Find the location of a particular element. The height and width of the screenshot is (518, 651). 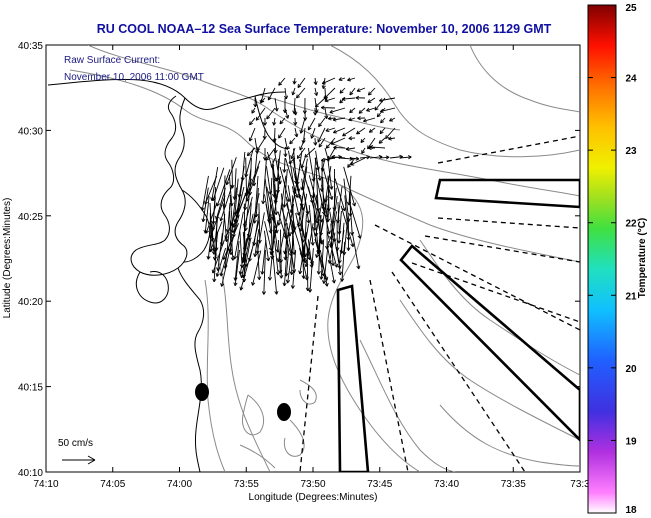

y-tick-label: 40:25 is located at coordinates (30, 217).